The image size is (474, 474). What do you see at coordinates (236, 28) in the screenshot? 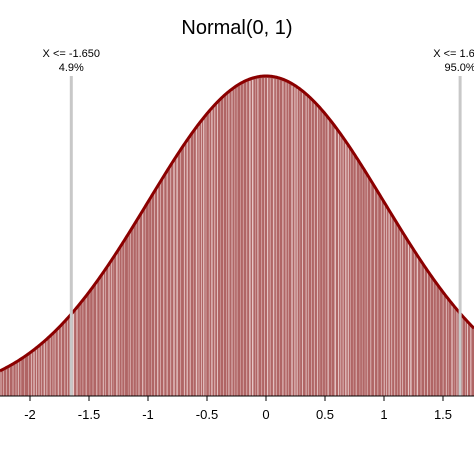
I see `chart-title: Normal(0, 1)` at bounding box center [236, 28].